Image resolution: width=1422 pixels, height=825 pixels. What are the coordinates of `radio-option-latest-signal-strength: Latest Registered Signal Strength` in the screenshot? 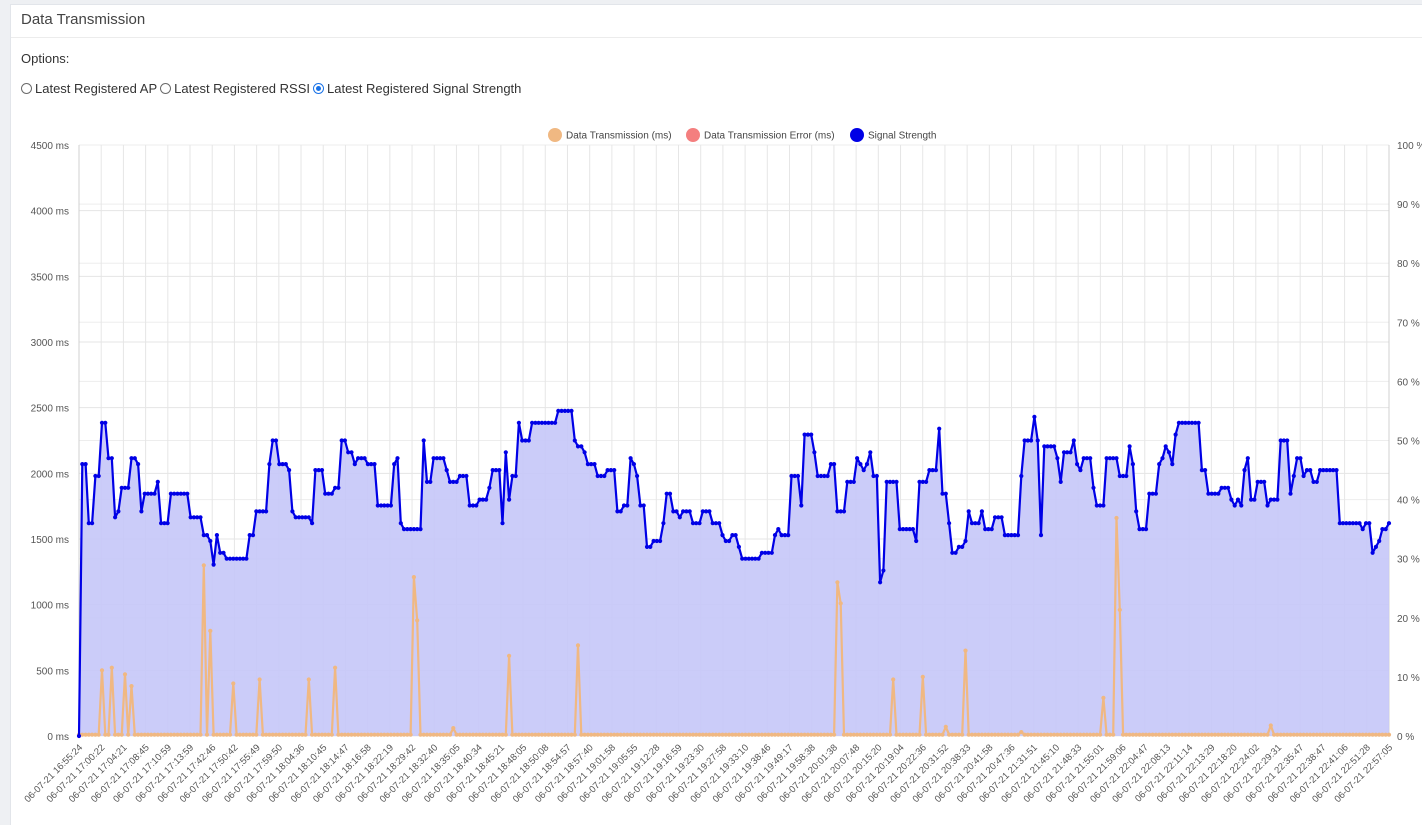 It's located at (417, 88).